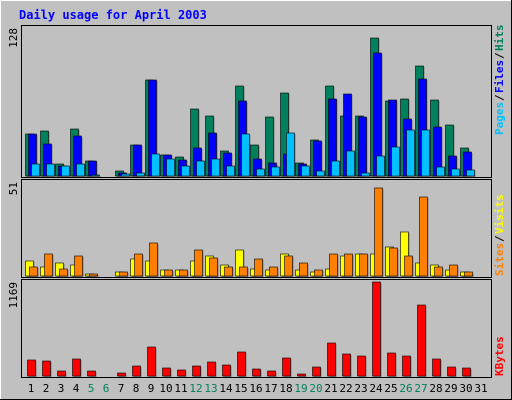  I want to click on x-tick-label: 27, so click(420, 388).